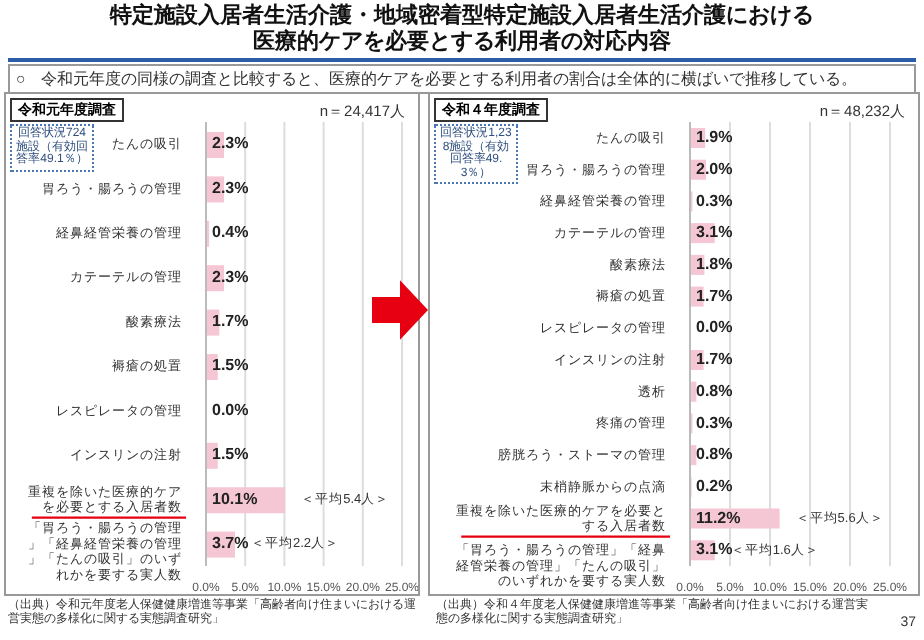 The height and width of the screenshot is (640, 924). What do you see at coordinates (230, 543) in the screenshot?
I see `data-label: 3.7%` at bounding box center [230, 543].